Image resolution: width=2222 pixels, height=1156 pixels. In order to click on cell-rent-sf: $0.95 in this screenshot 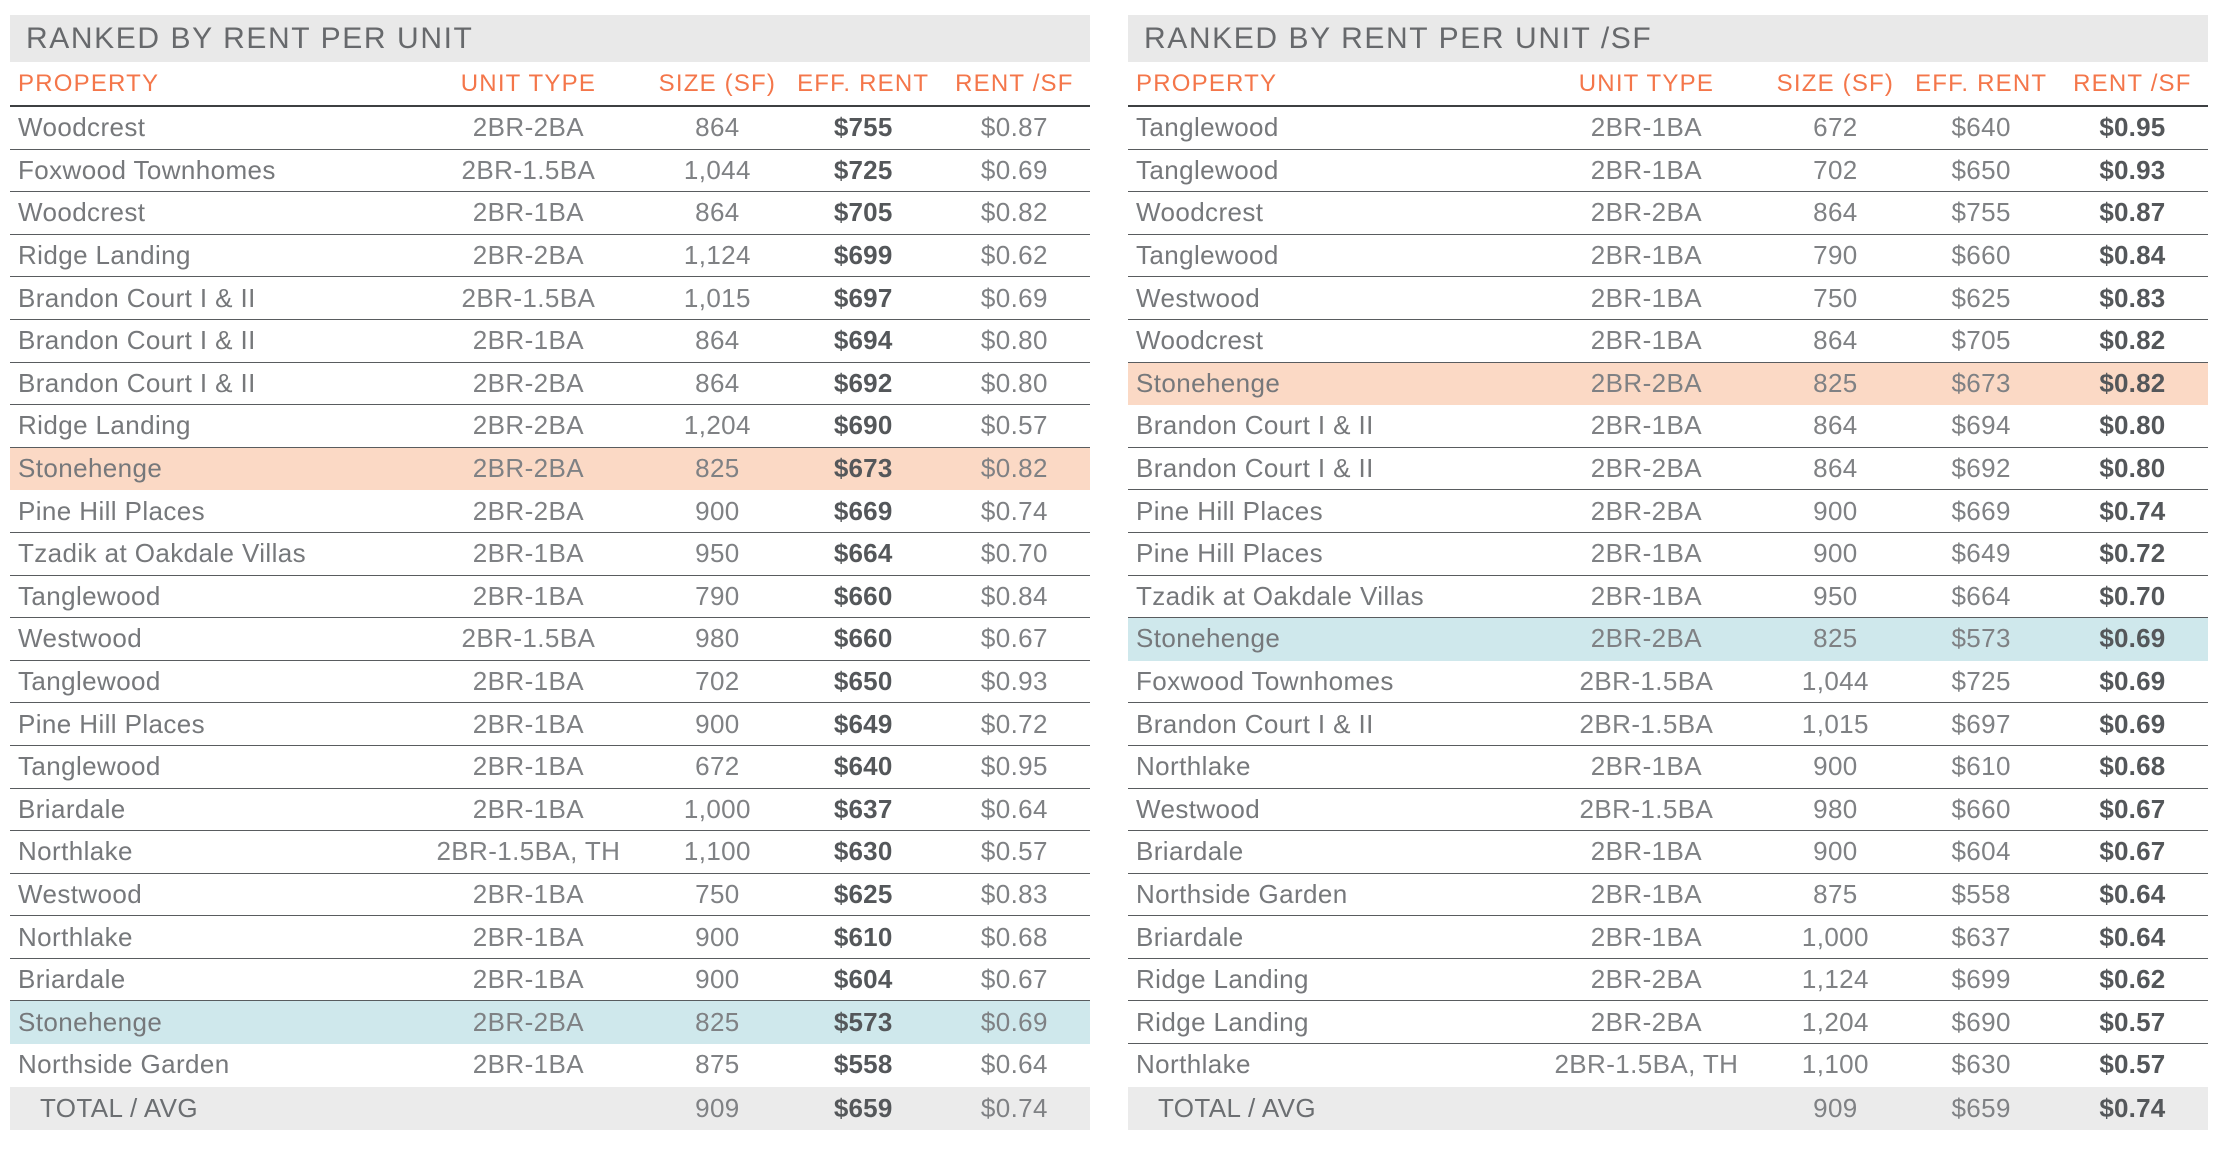, I will do `click(1014, 766)`.